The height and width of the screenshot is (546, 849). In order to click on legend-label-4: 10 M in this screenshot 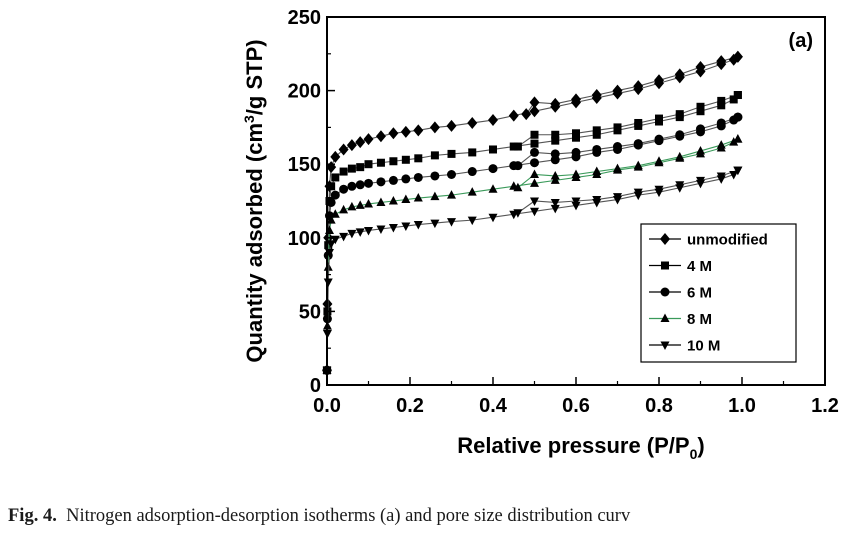, I will do `click(703, 346)`.